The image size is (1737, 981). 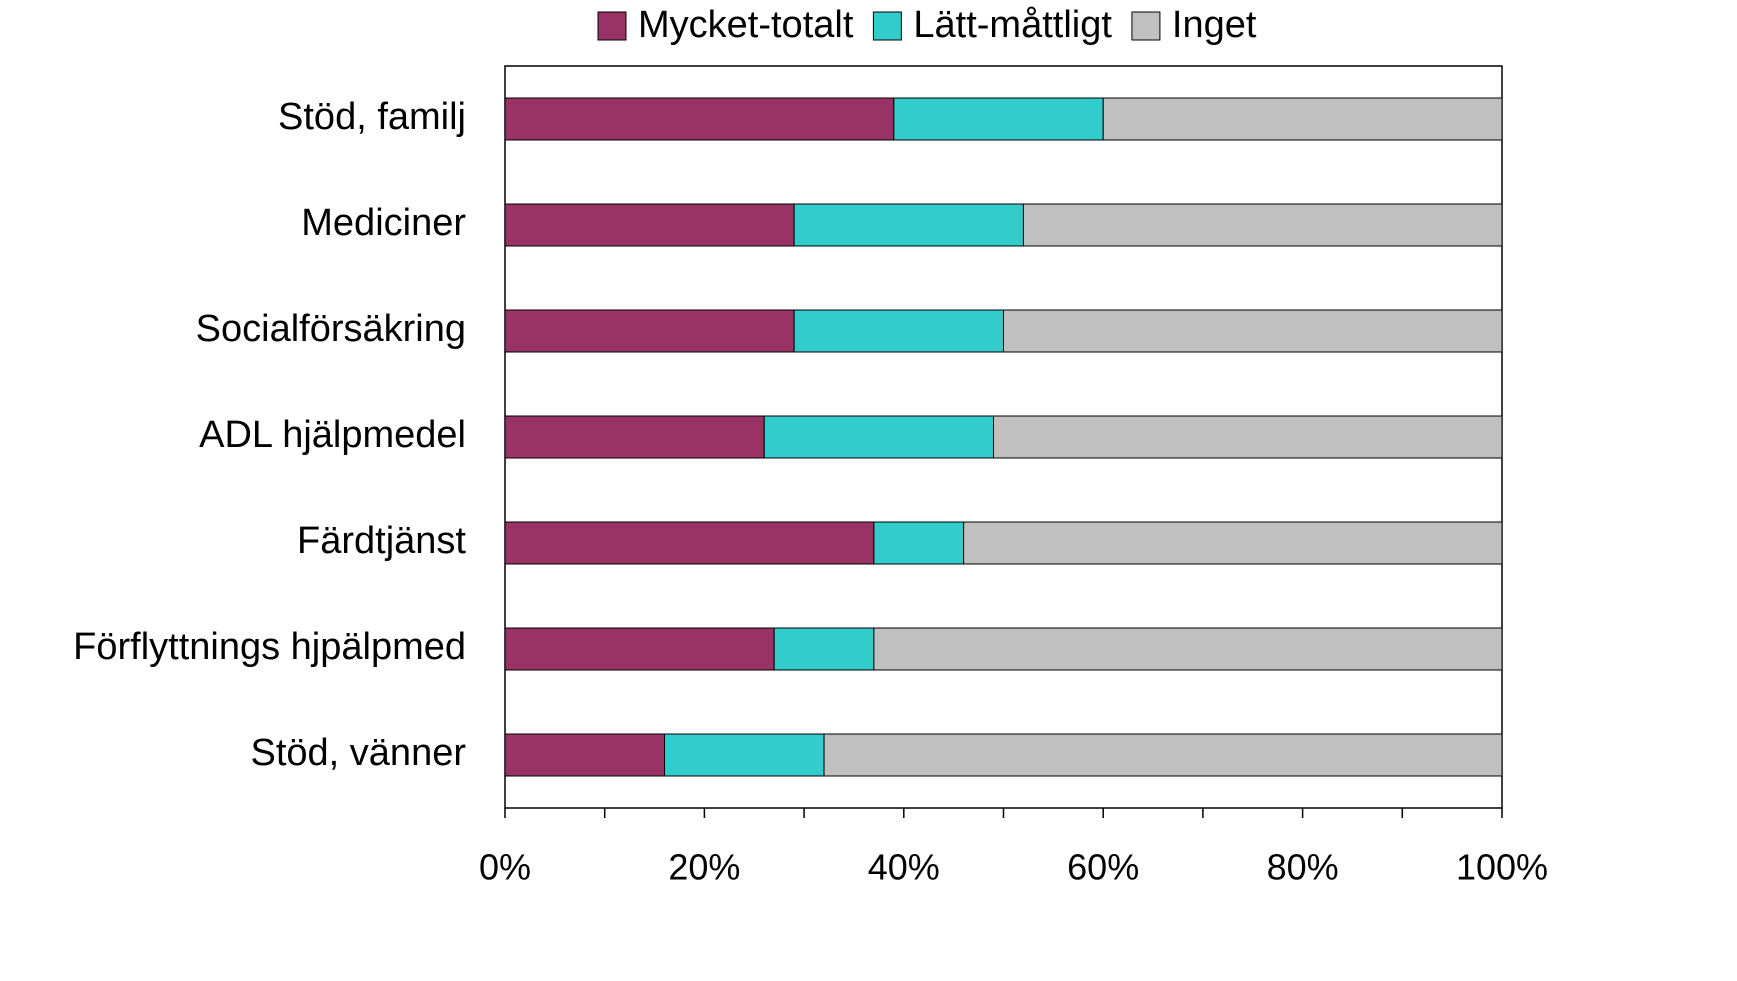 I want to click on y-tick-label: Förflyttnings hjpälpmed, so click(x=269, y=647).